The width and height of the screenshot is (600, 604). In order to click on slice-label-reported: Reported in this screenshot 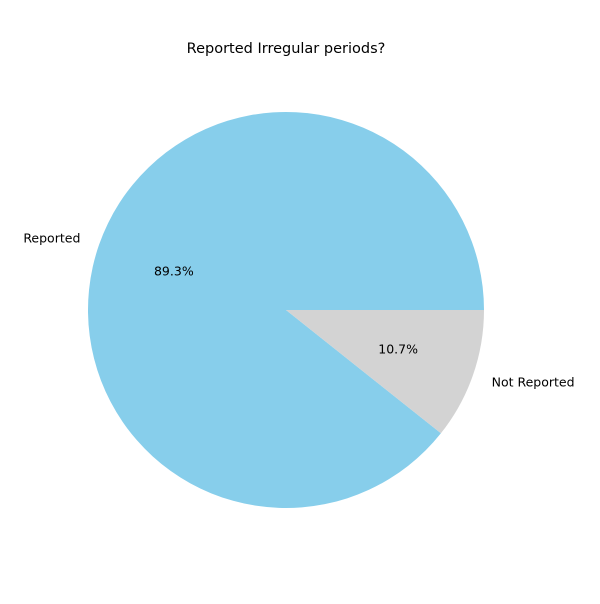, I will do `click(51, 238)`.